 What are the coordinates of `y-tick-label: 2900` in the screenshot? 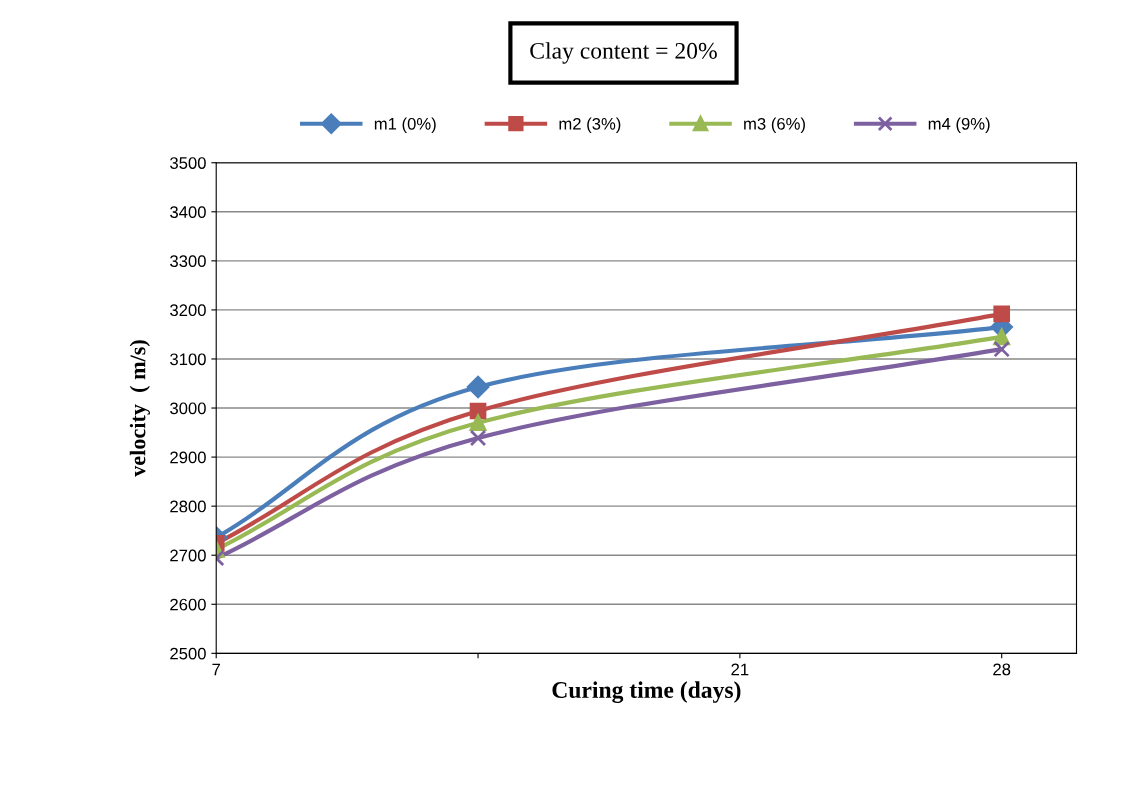 It's located at (188, 457).